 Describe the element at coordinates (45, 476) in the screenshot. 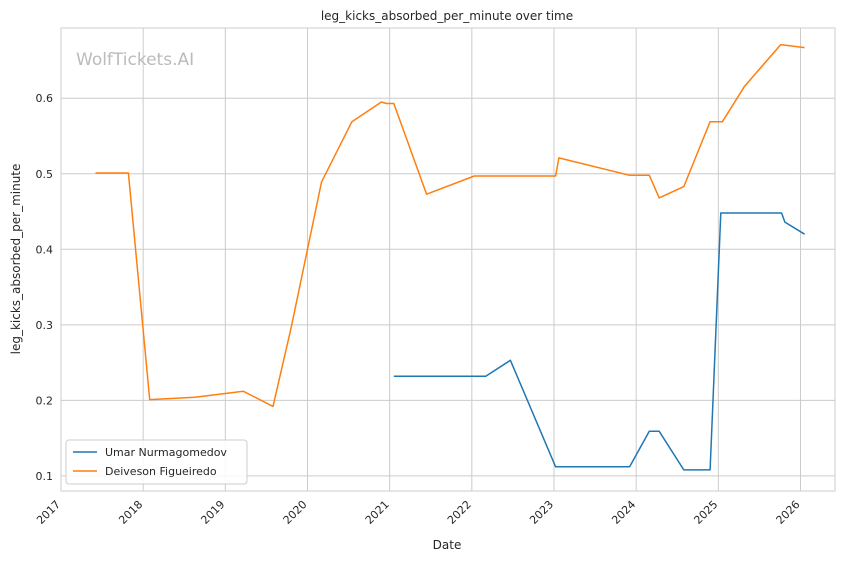

I see `y-tick-label: 0.1` at that location.